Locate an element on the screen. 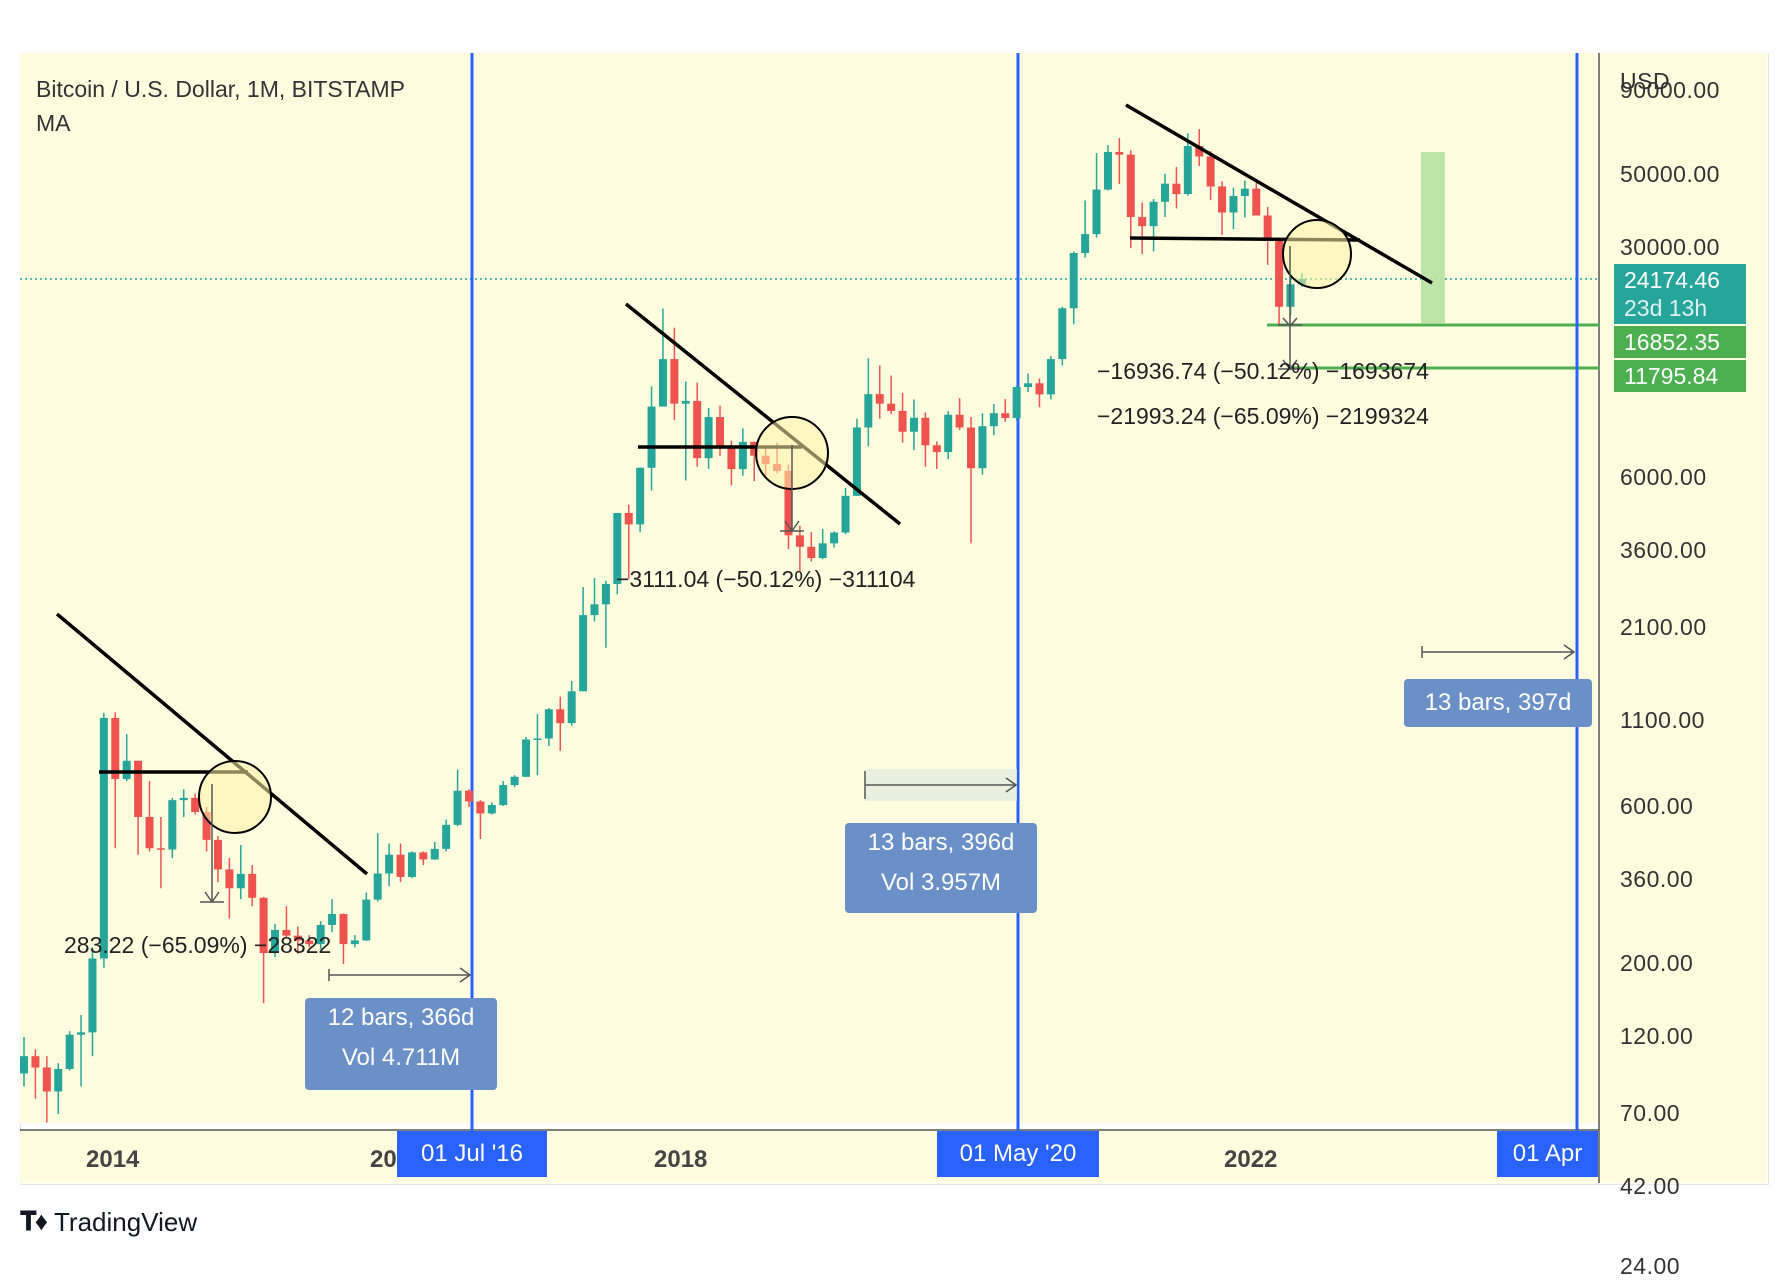  date-tag-jul16: 01 Jul '16 is located at coordinates (472, 1154).